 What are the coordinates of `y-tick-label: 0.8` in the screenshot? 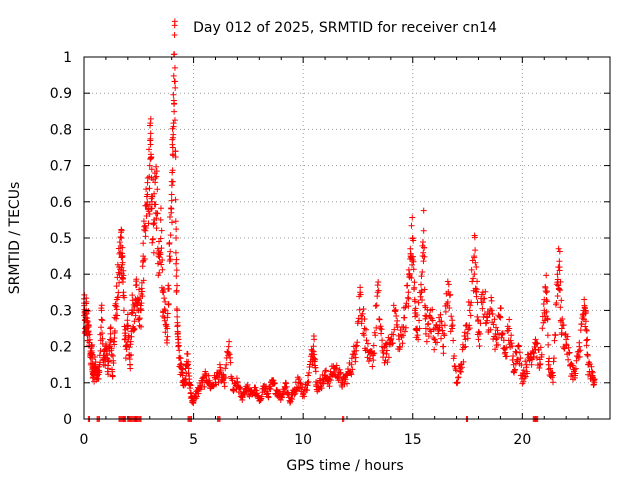 It's located at (61, 130).